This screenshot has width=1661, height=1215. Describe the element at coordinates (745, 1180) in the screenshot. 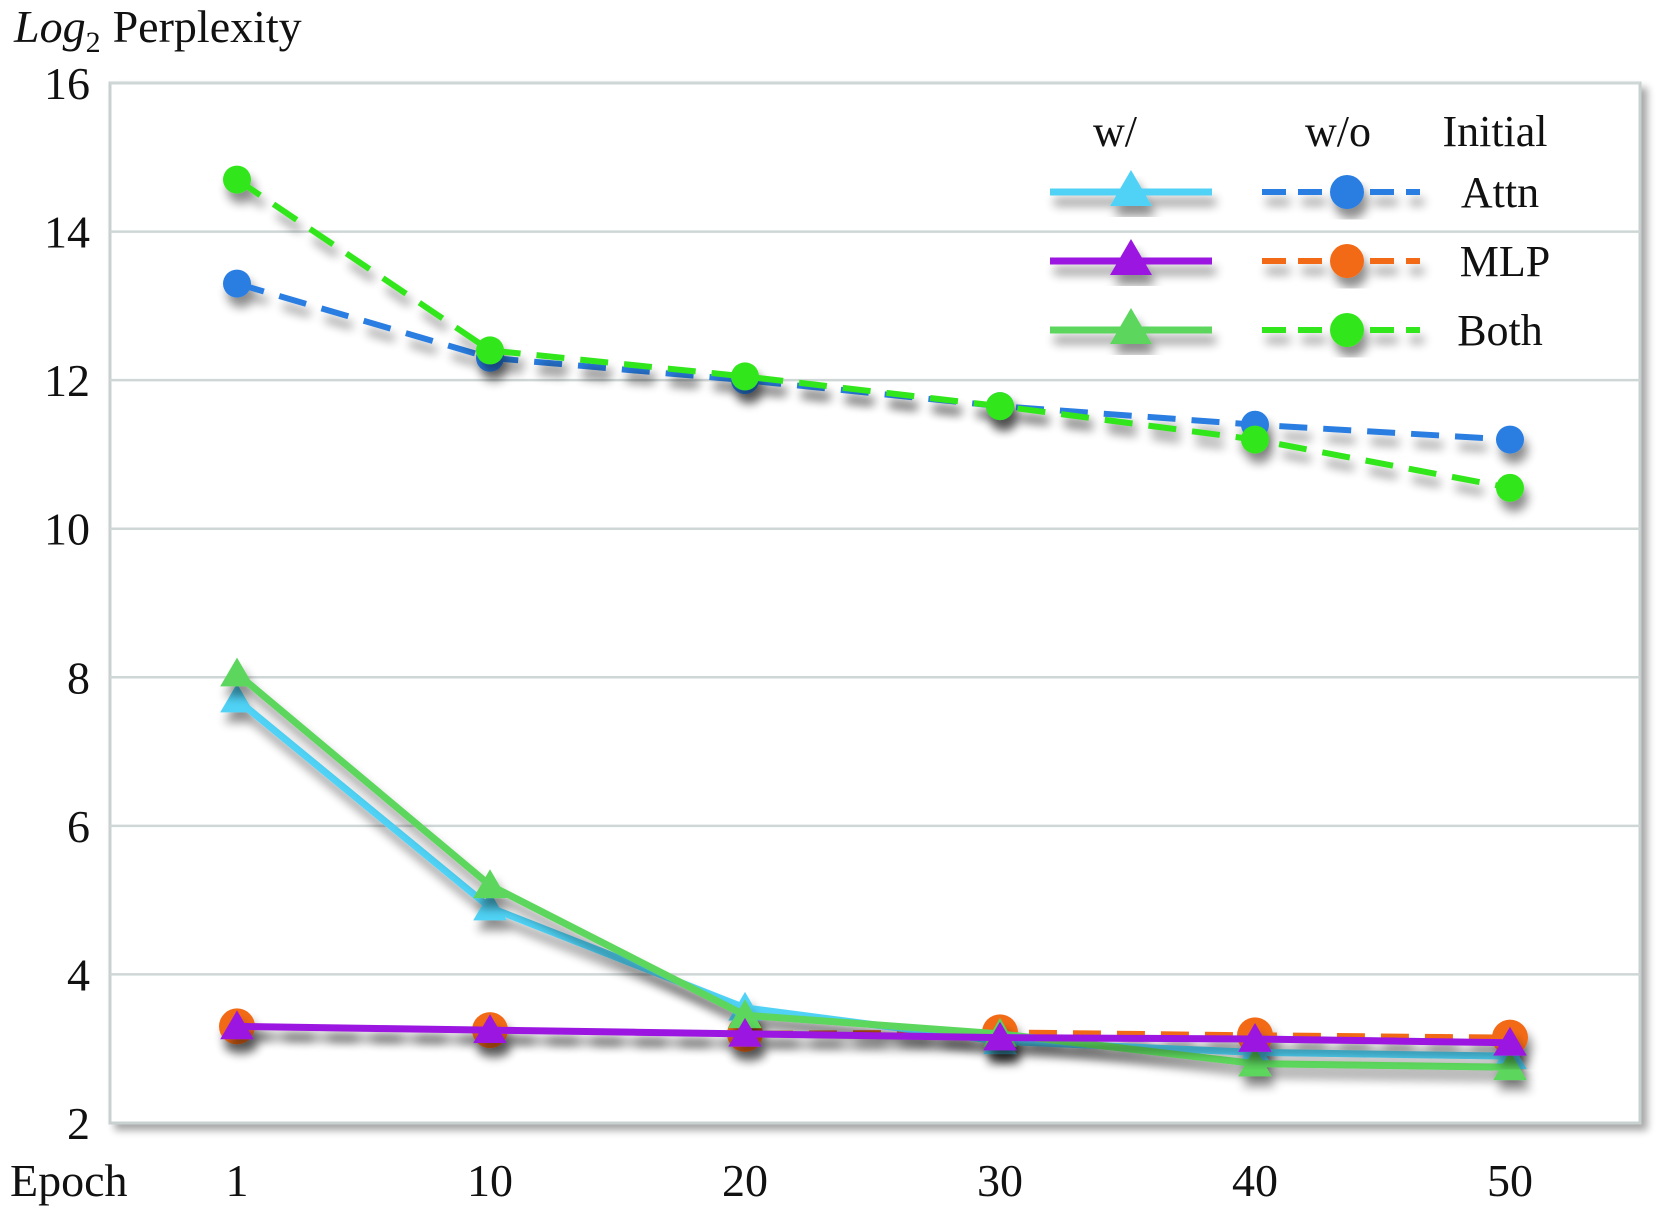

I see `x-tick-label: 20` at that location.